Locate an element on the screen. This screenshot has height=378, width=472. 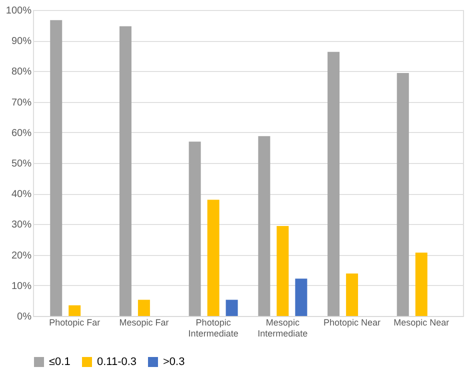
y-tick-label: 100% is located at coordinates (19, 11).